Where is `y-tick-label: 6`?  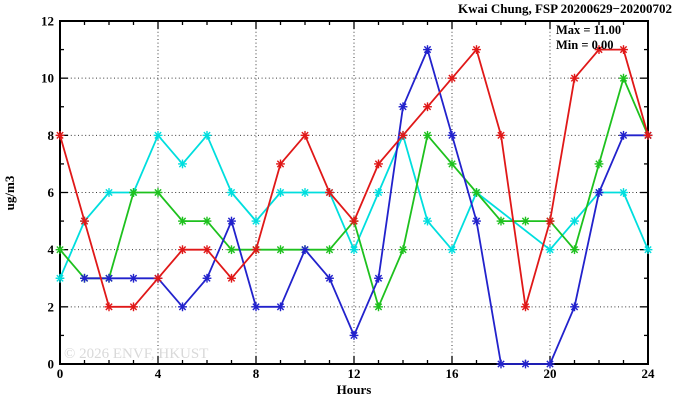 y-tick-label: 6 is located at coordinates (51, 192).